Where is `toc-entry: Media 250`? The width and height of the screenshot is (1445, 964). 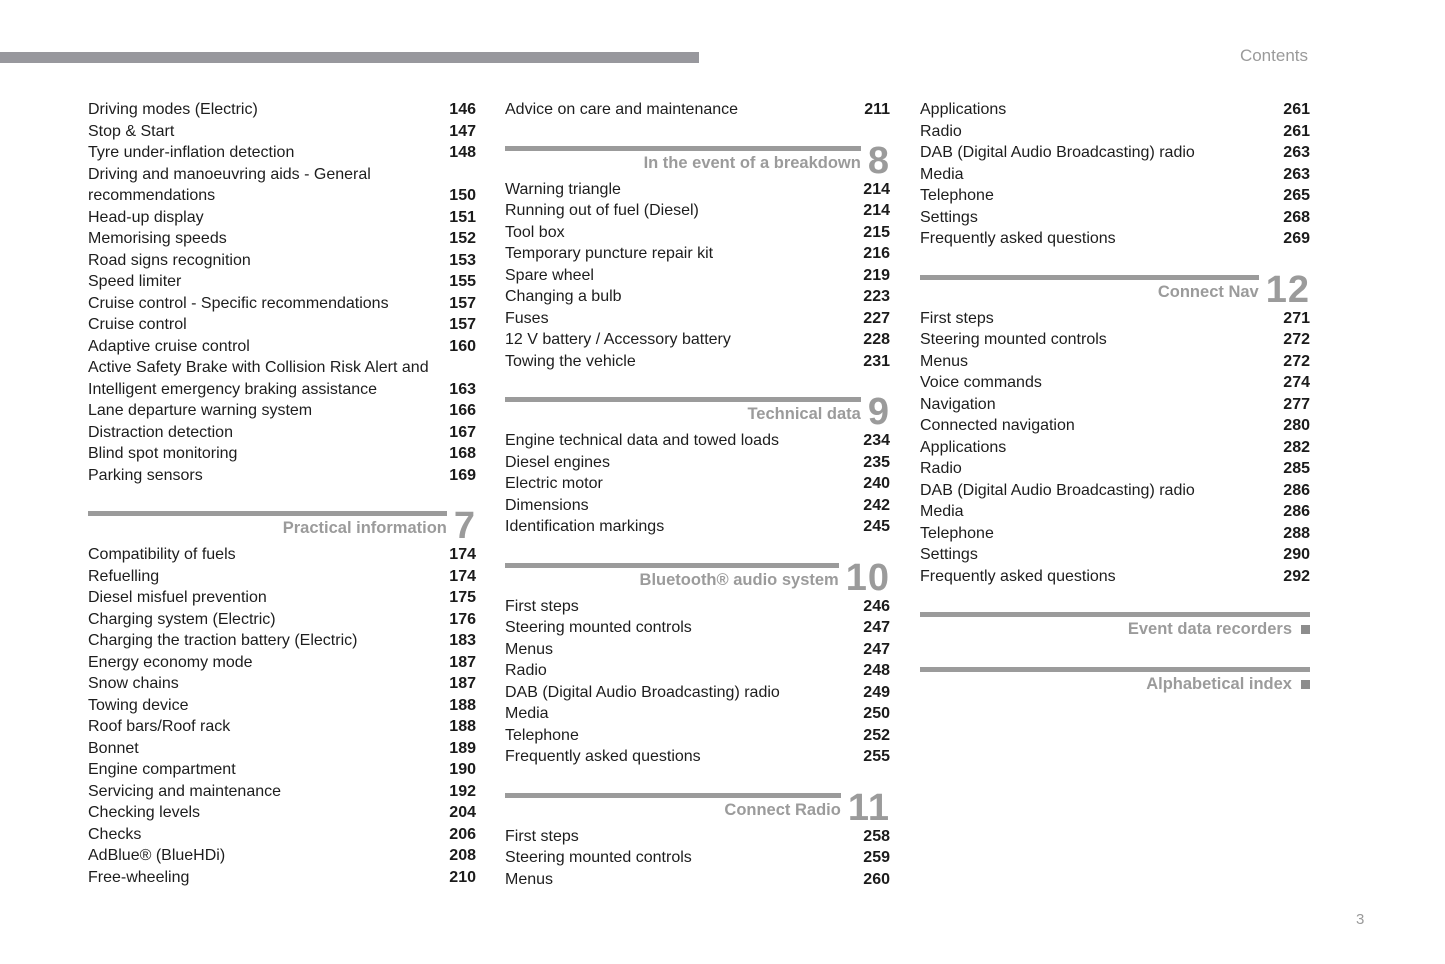 toc-entry: Media 250 is located at coordinates (697, 714).